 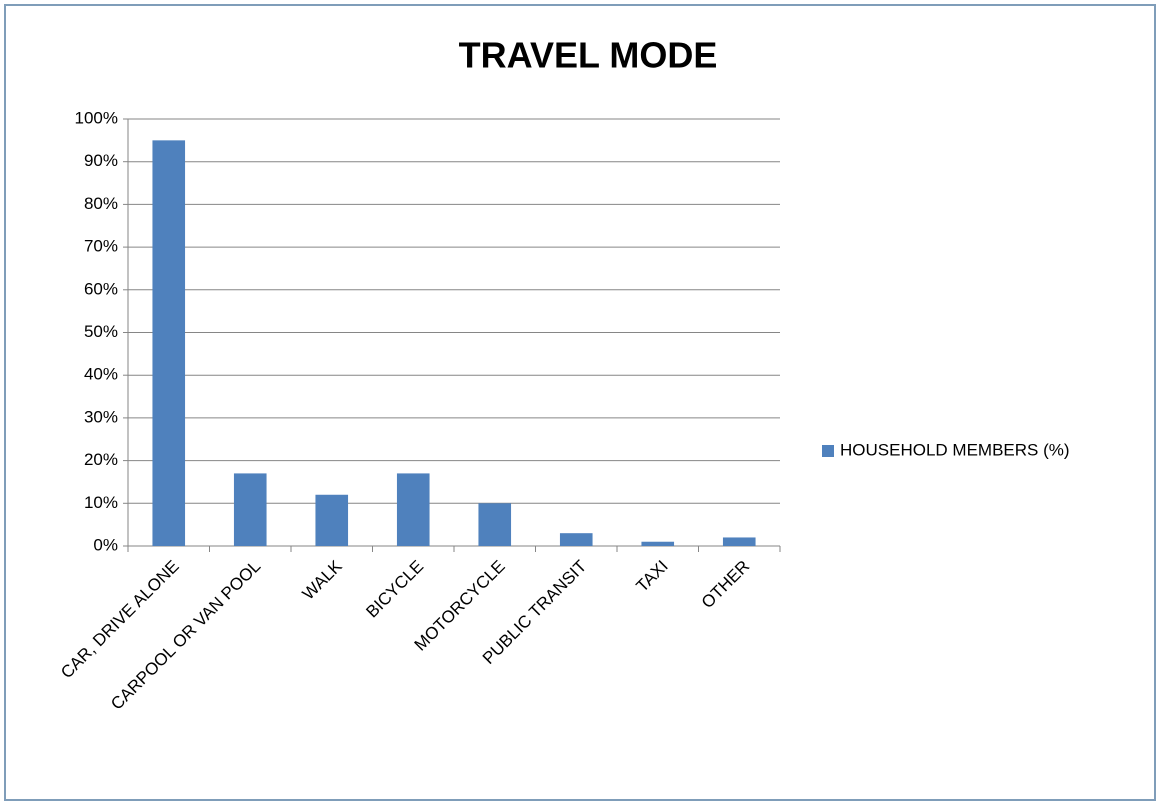 I want to click on y-tick-label: 30%, so click(x=101, y=416).